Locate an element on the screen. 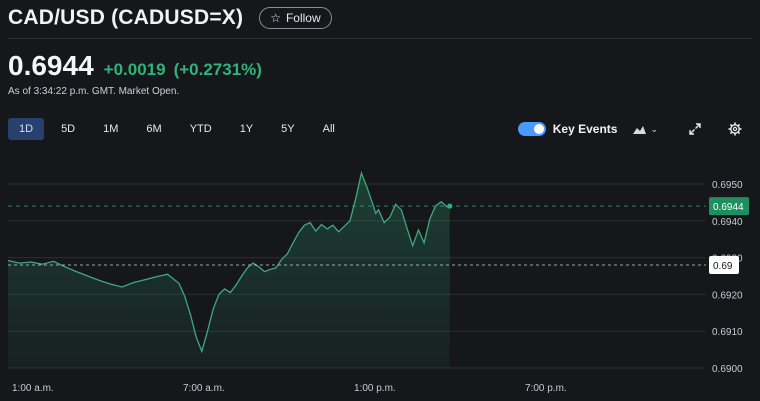 The image size is (760, 401). gear-icon is located at coordinates (735, 129).